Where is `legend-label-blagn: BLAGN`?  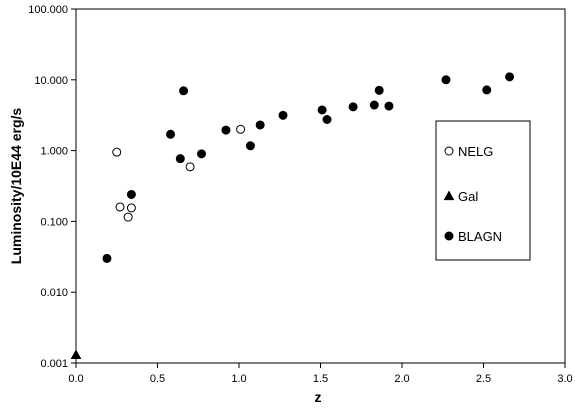
legend-label-blagn: BLAGN is located at coordinates (480, 236).